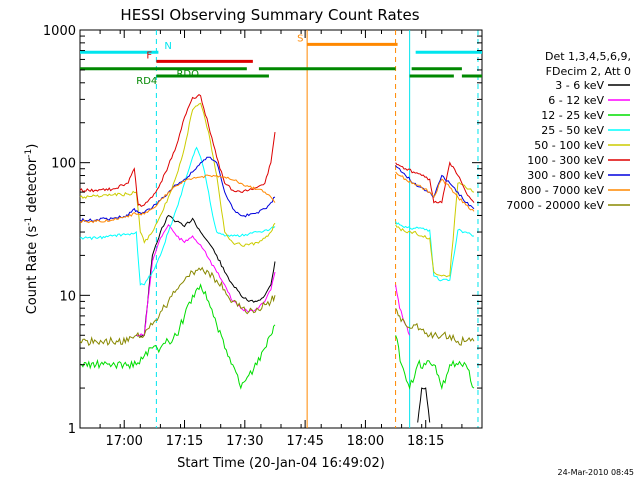 Image resolution: width=640 pixels, height=480 pixels. I want to click on flag-label-s: S, so click(300, 38).